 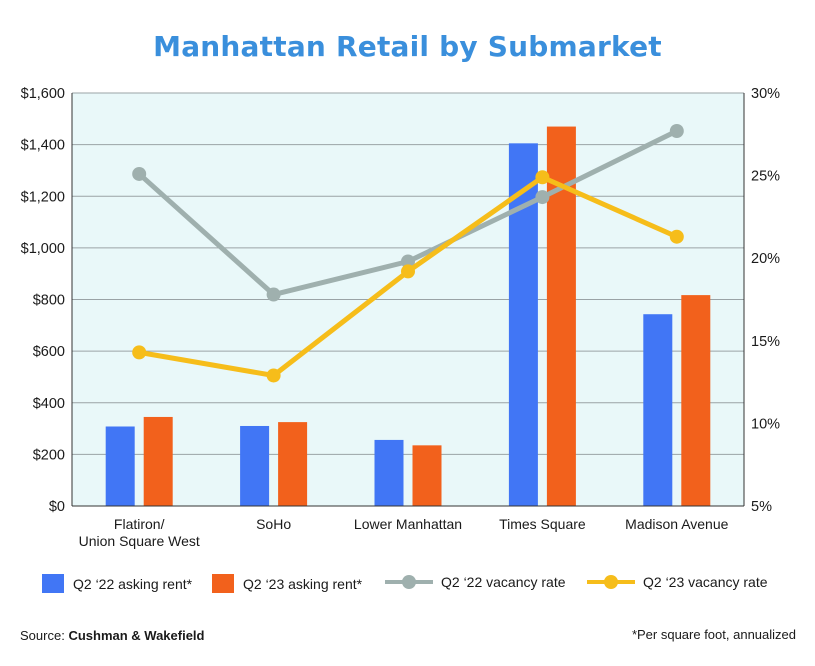 What do you see at coordinates (765, 177) in the screenshot?
I see `y-right-tick-label: 25%` at bounding box center [765, 177].